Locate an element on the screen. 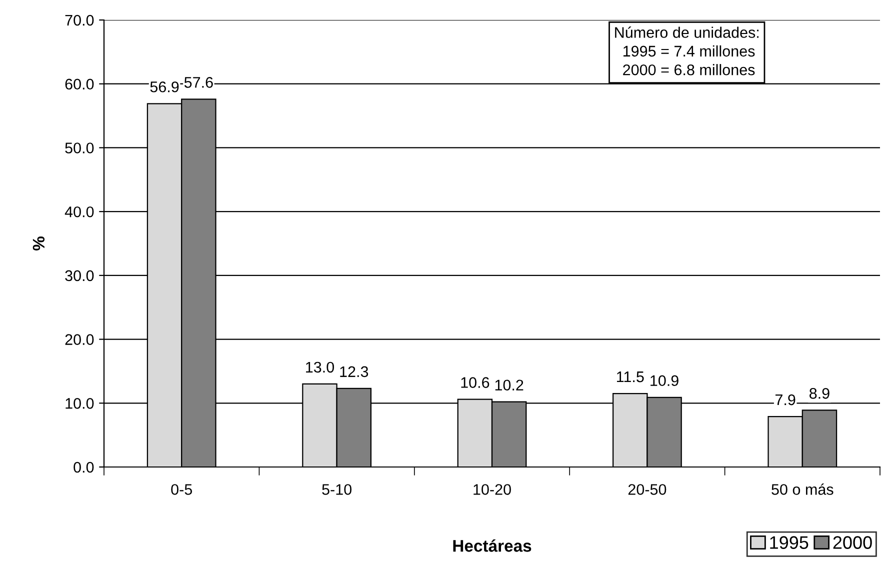  legend-label: 1995 is located at coordinates (789, 542).